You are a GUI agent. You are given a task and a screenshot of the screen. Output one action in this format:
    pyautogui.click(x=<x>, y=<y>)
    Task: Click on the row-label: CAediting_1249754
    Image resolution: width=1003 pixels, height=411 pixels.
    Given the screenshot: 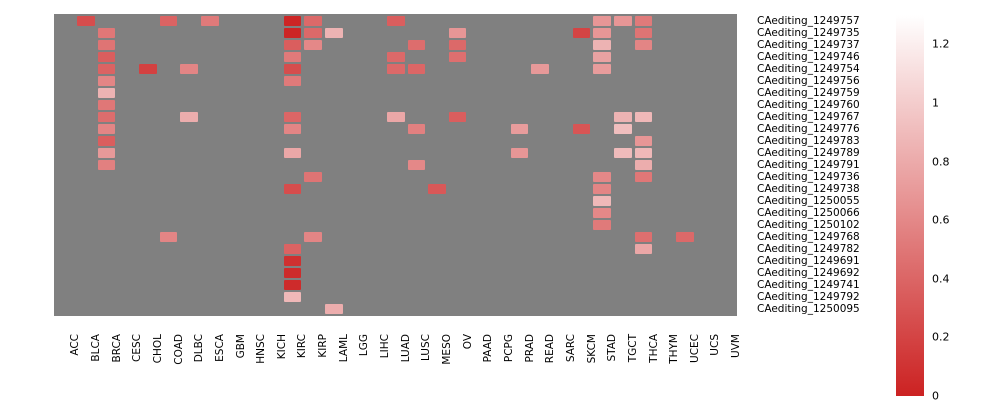 What is the action you would take?
    pyautogui.click(x=808, y=69)
    